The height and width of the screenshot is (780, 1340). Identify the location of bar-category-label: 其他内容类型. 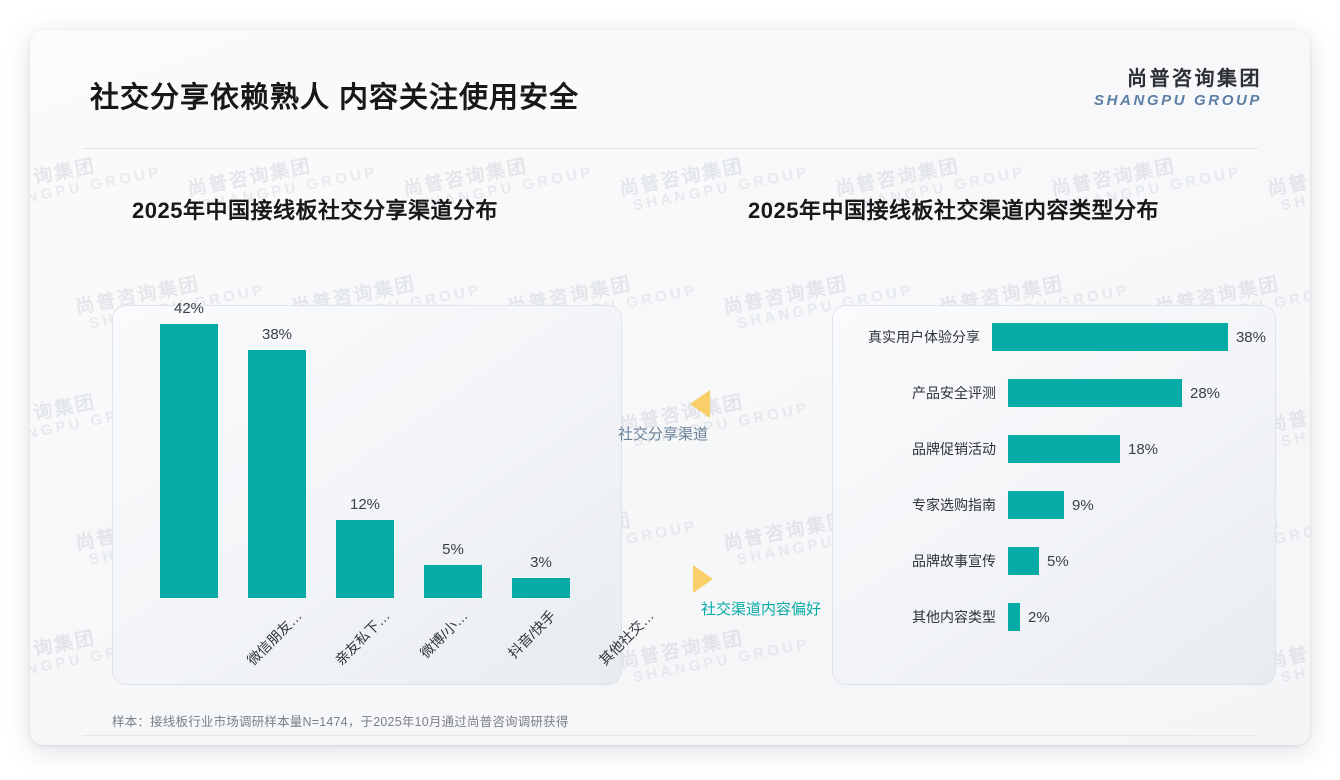
(954, 617).